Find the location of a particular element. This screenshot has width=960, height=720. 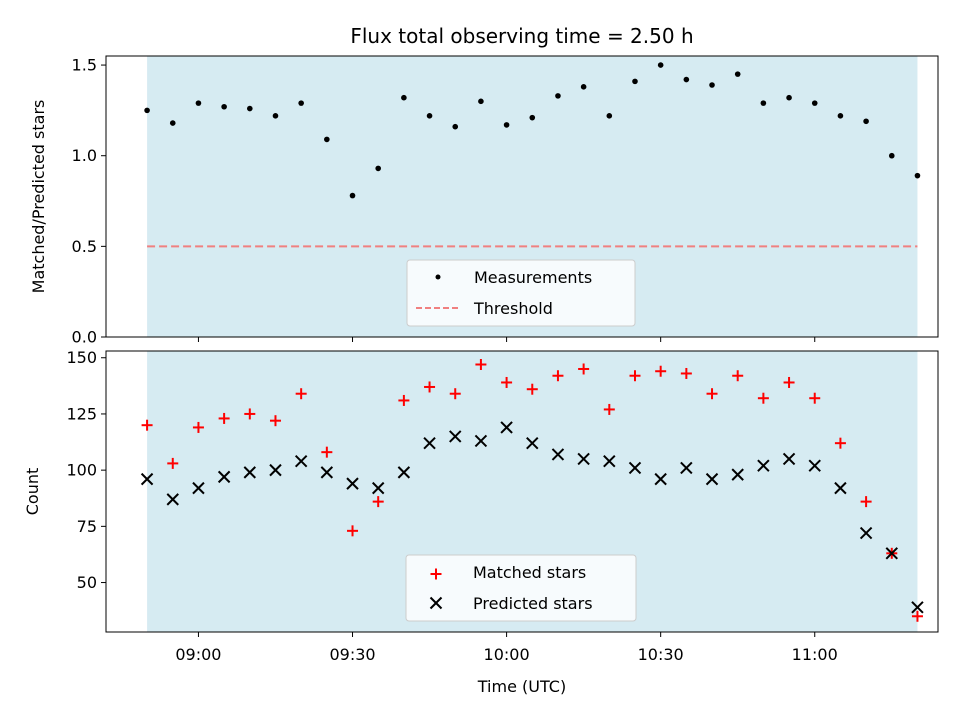

legend-marker-measurements is located at coordinates (438, 277).